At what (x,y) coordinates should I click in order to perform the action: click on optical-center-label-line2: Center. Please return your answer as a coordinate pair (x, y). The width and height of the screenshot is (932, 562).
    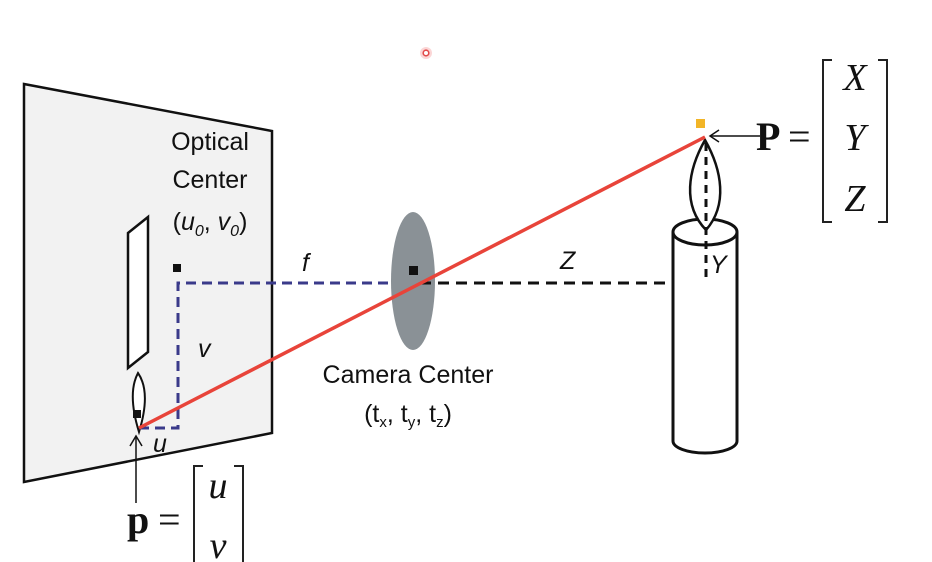
    Looking at the image, I should click on (209, 180).